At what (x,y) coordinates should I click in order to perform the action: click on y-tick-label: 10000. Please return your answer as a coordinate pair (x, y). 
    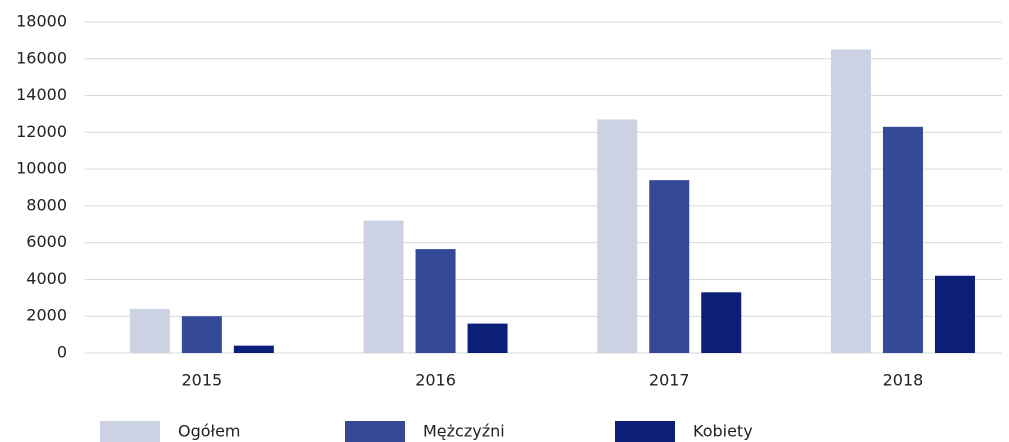
    Looking at the image, I should click on (41, 168).